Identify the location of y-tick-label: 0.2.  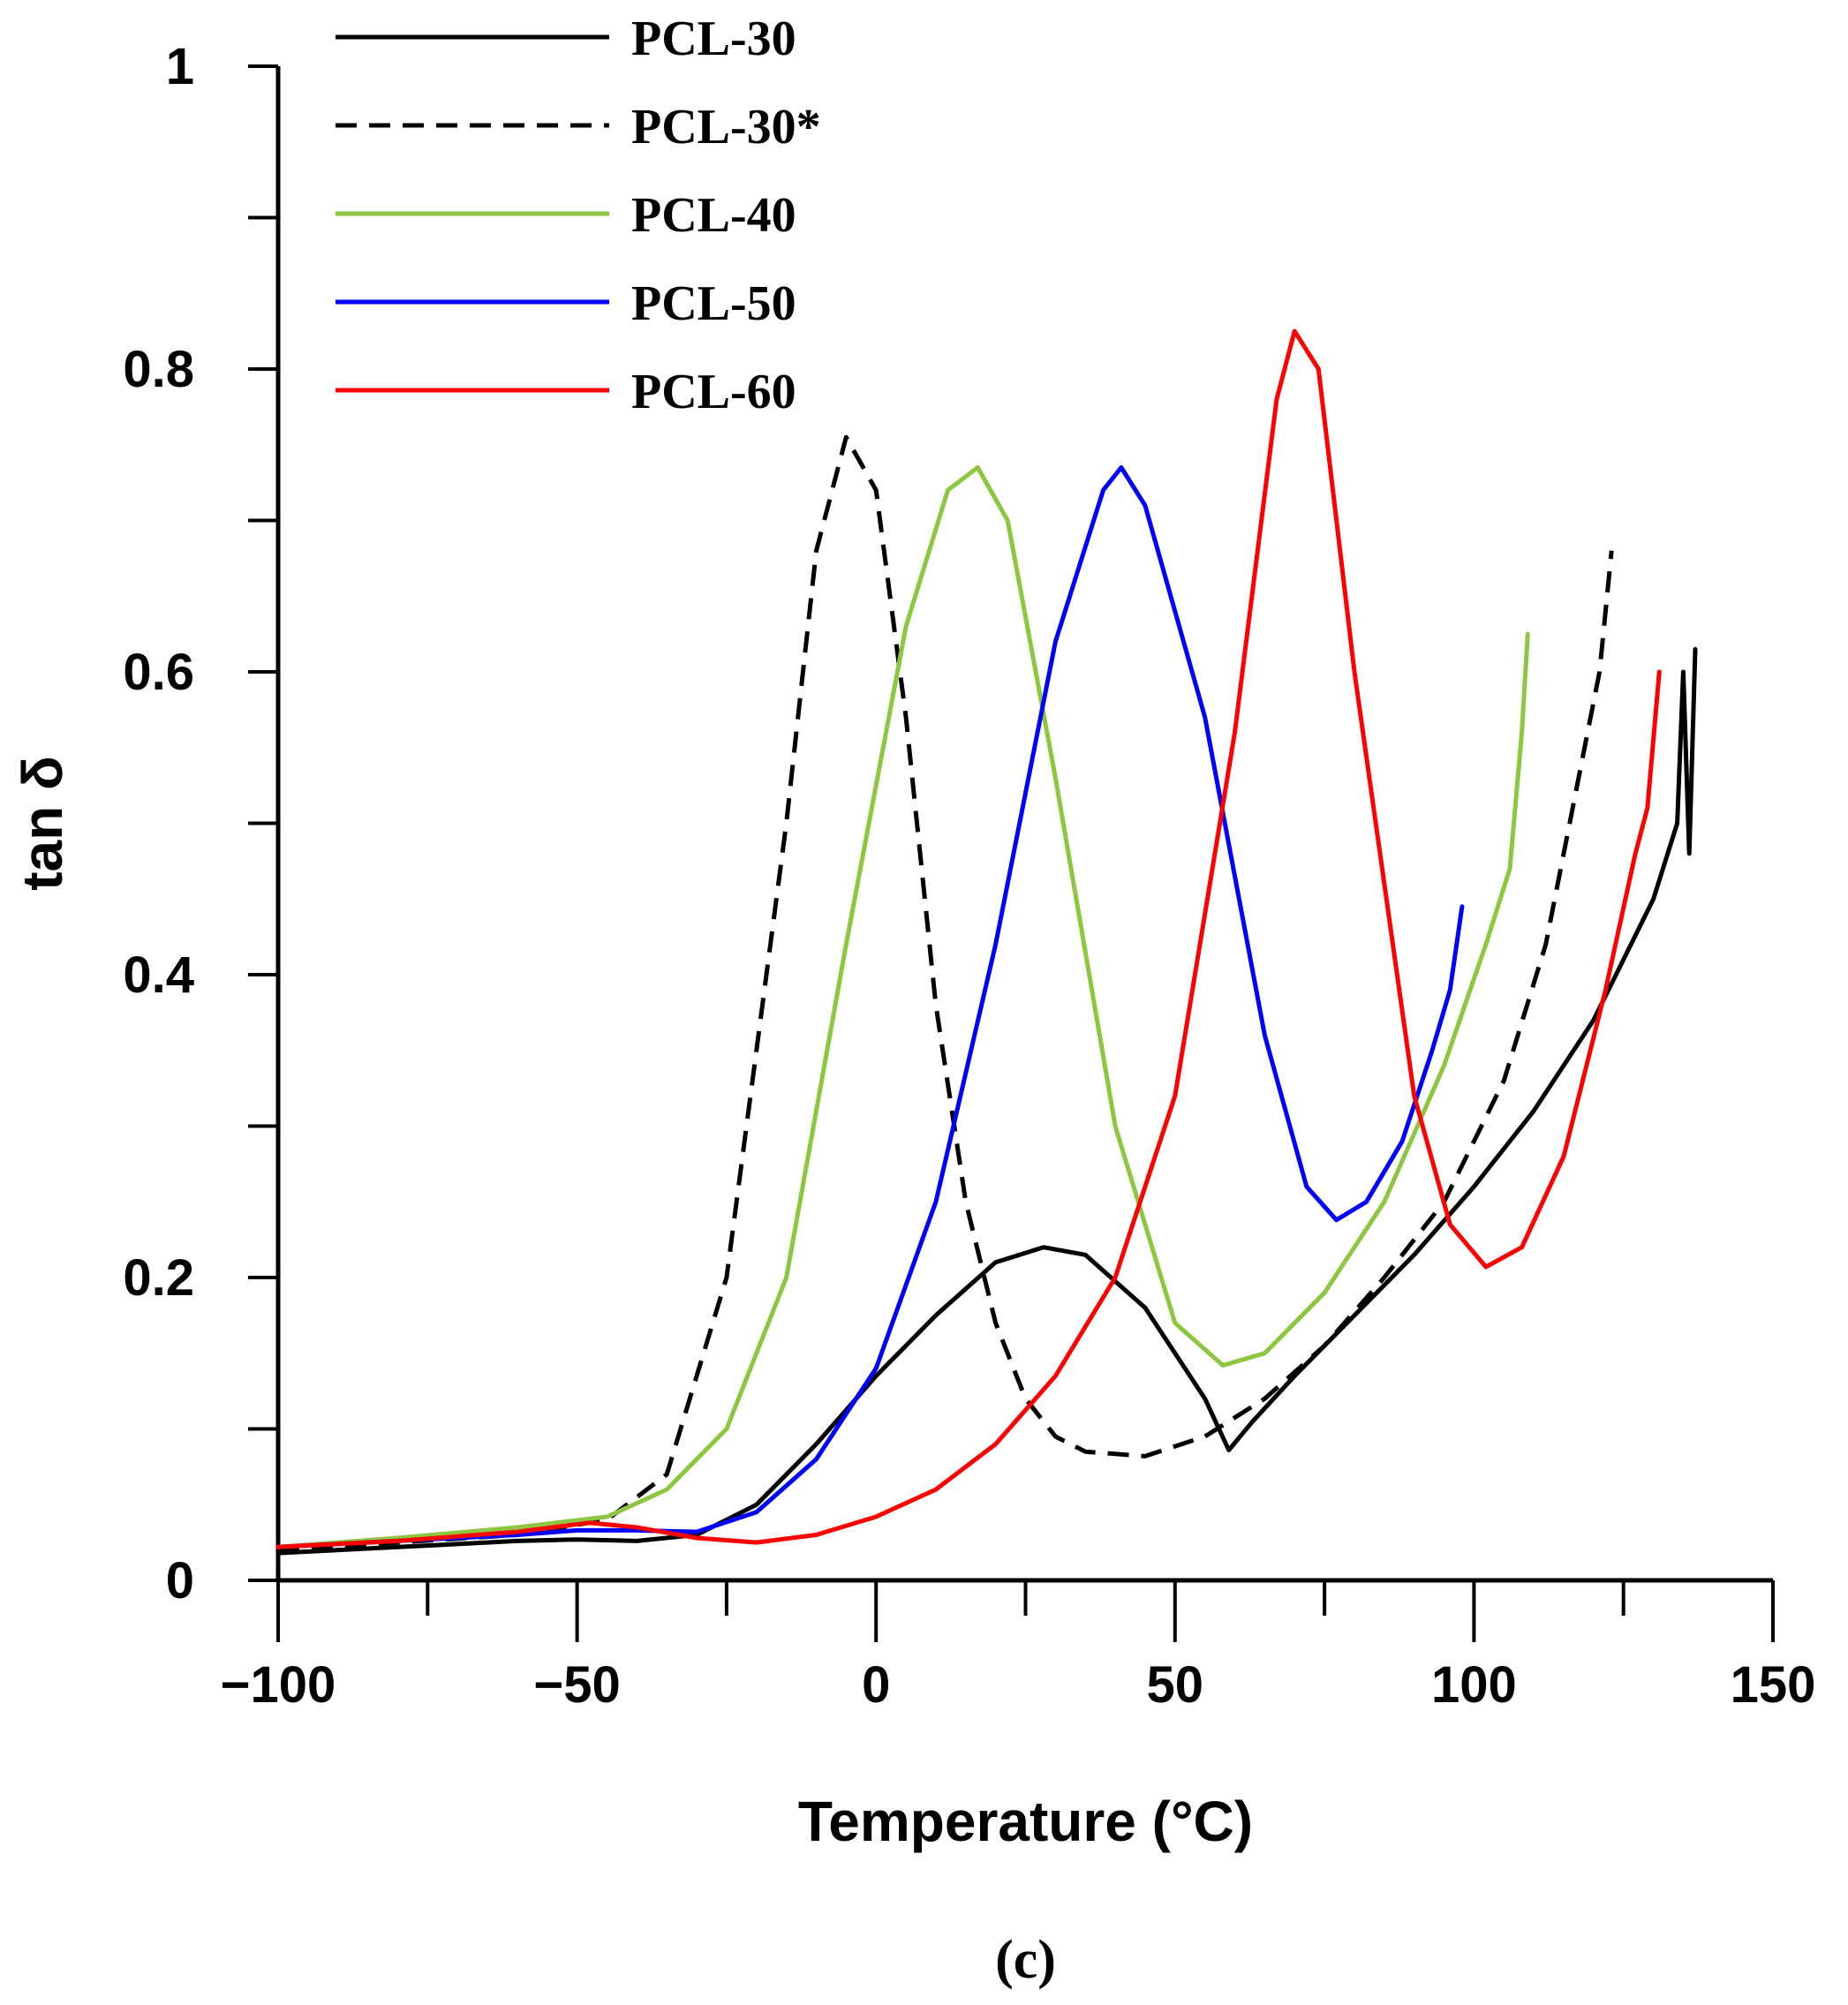
(158, 1278).